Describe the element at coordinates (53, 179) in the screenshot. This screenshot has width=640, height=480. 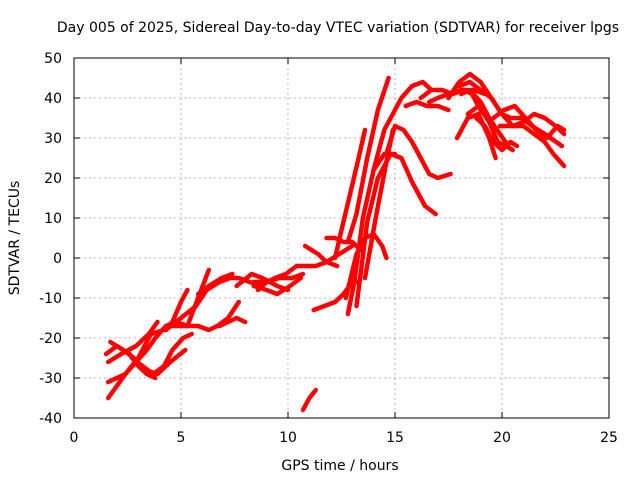
I see `y-tick-label: 20` at that location.